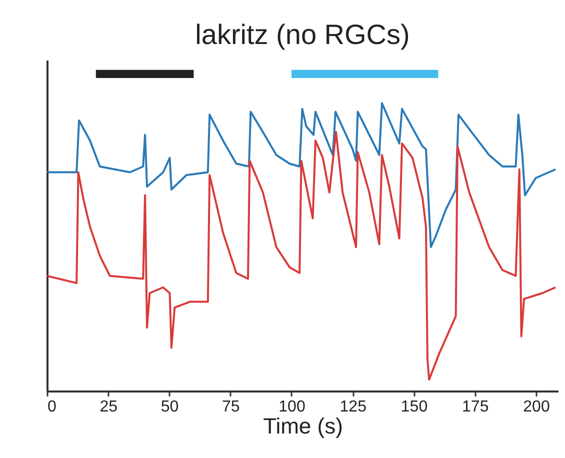 This screenshot has height=458, width=565. Describe the element at coordinates (414, 407) in the screenshot. I see `x-tick-label: 150` at that location.